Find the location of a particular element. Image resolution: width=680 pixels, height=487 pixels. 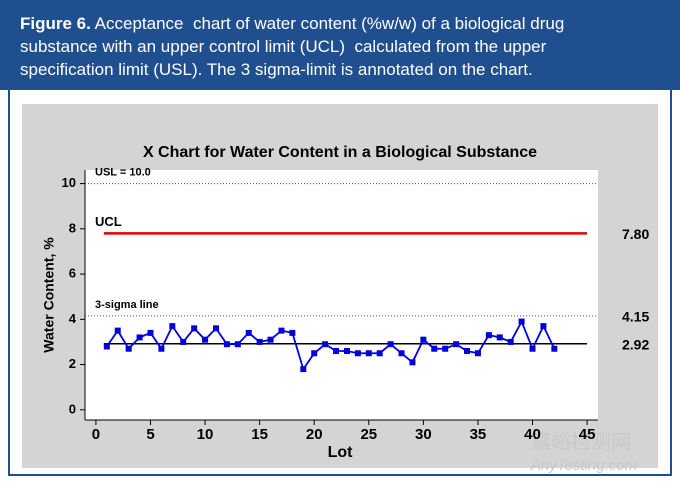

watermark: 嘉峪检测网 is located at coordinates (581, 441).